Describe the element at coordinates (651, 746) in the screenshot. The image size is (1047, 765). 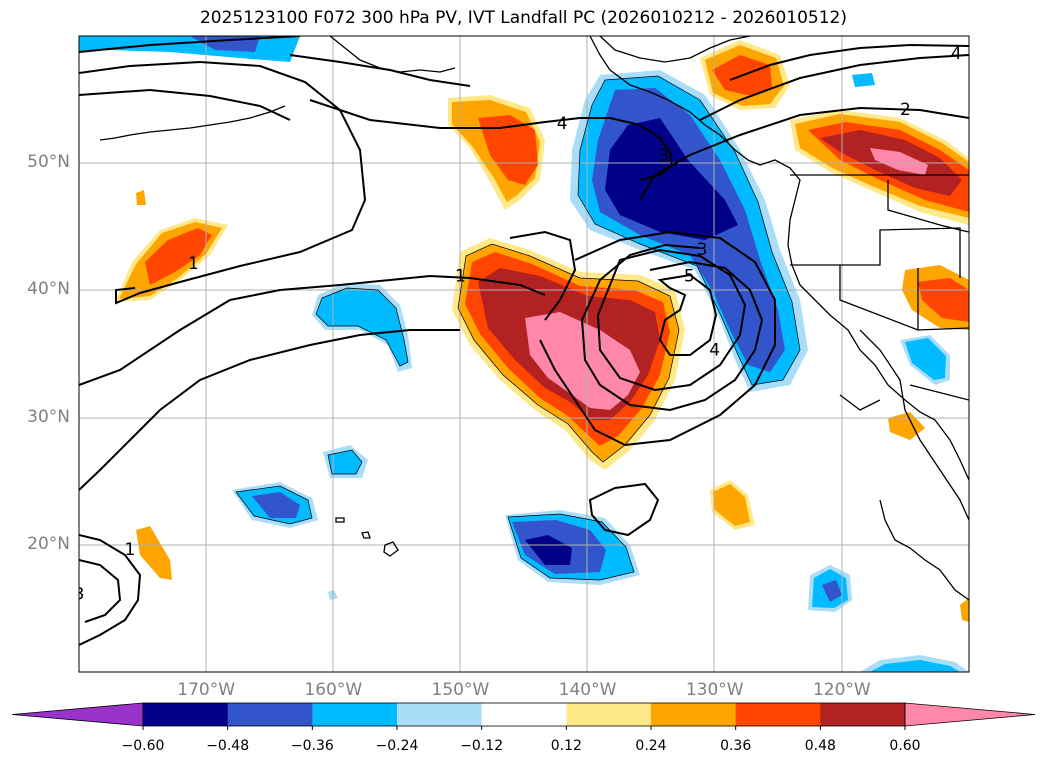
I see `colorbar-tick-label: 0.24` at that location.